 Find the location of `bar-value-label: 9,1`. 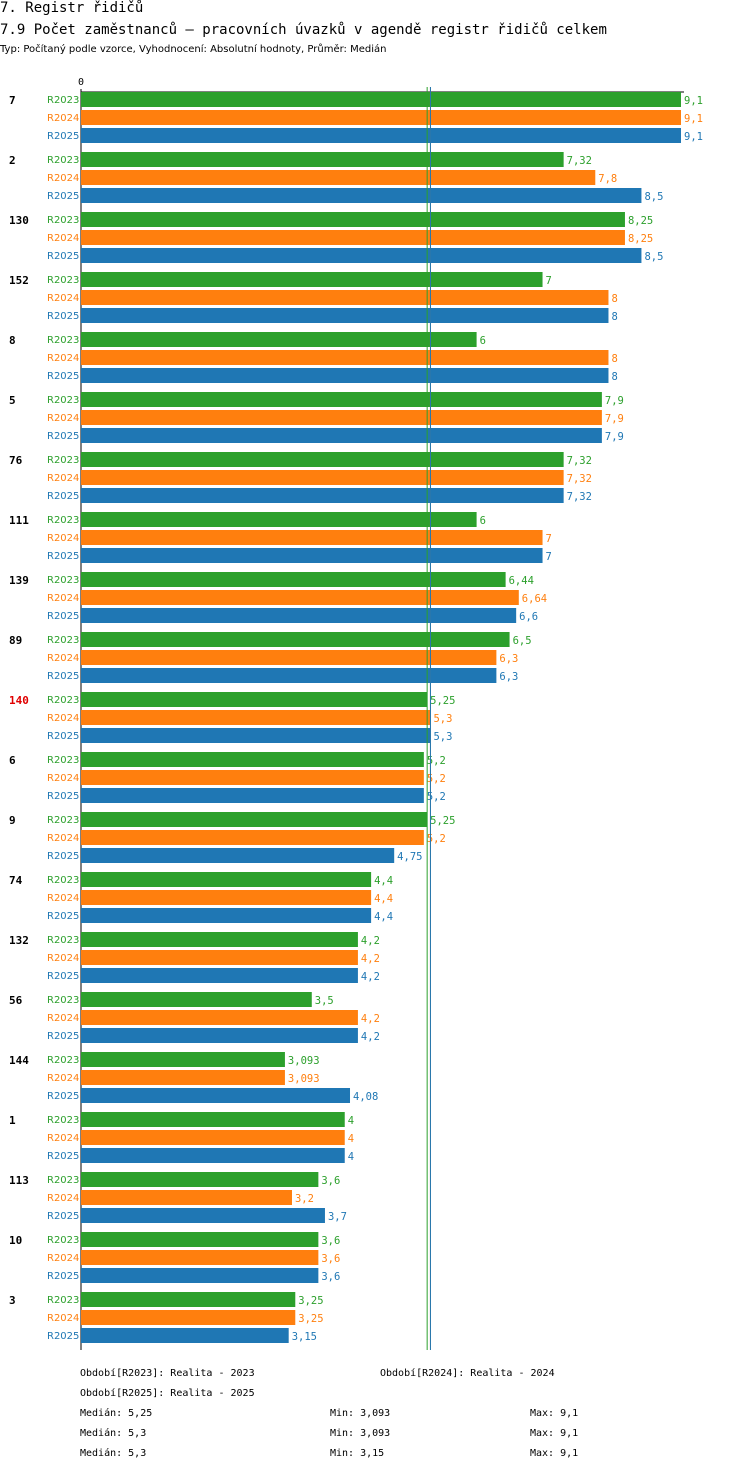

bar-value-label: 9,1 is located at coordinates (693, 119).